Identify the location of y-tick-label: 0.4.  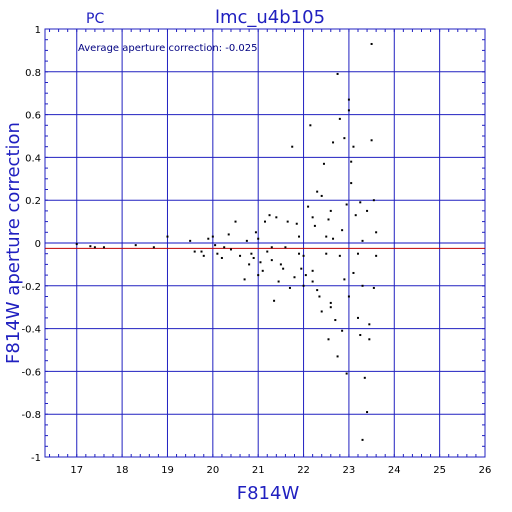
(33, 158).